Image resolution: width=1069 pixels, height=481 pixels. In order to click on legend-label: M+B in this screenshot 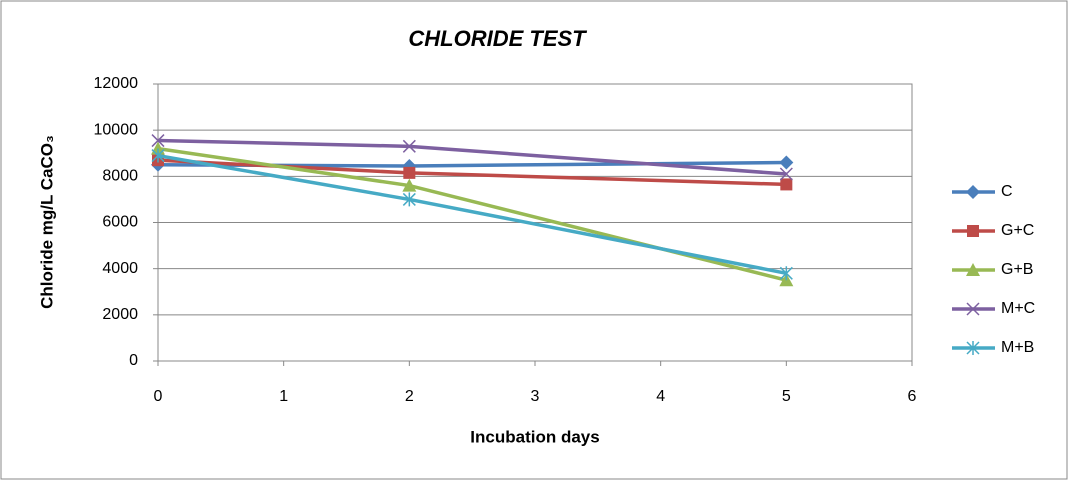, I will do `click(1017, 347)`.